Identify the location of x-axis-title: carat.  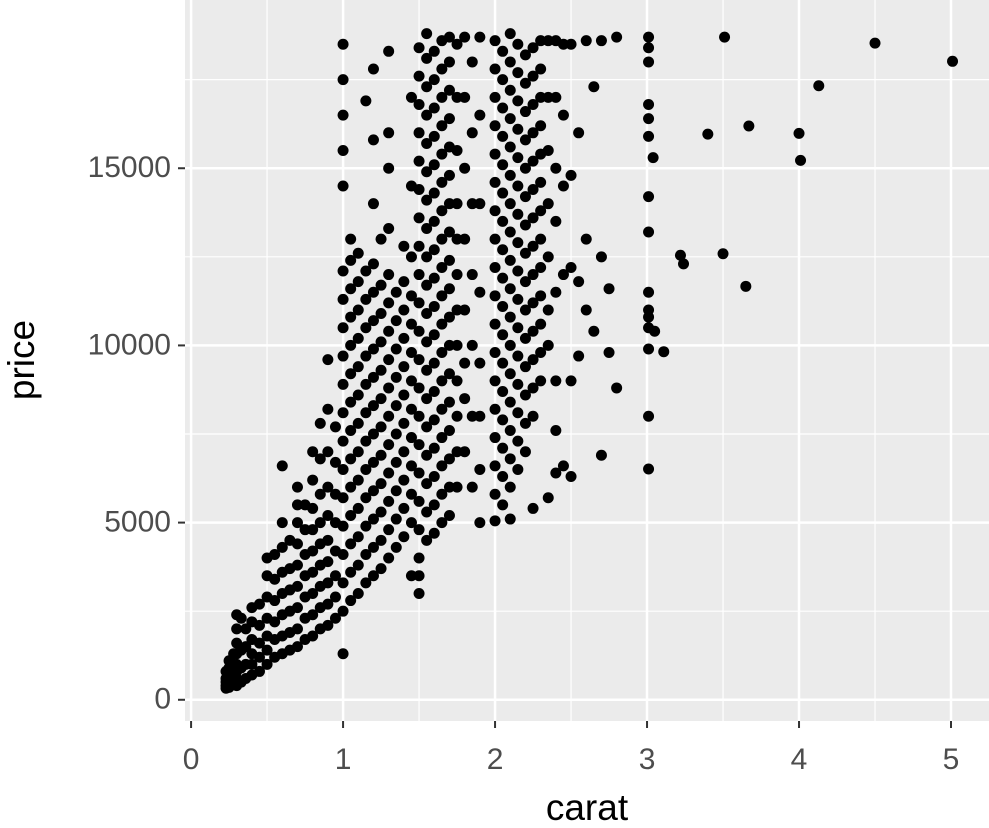
(587, 807).